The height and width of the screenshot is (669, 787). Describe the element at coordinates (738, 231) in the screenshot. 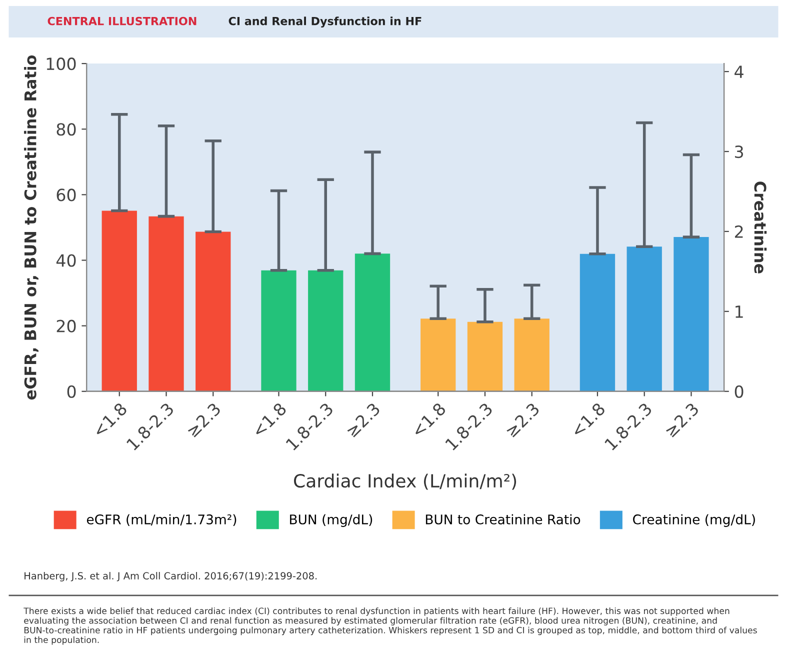

I see `y2-tick-label: 2` at that location.